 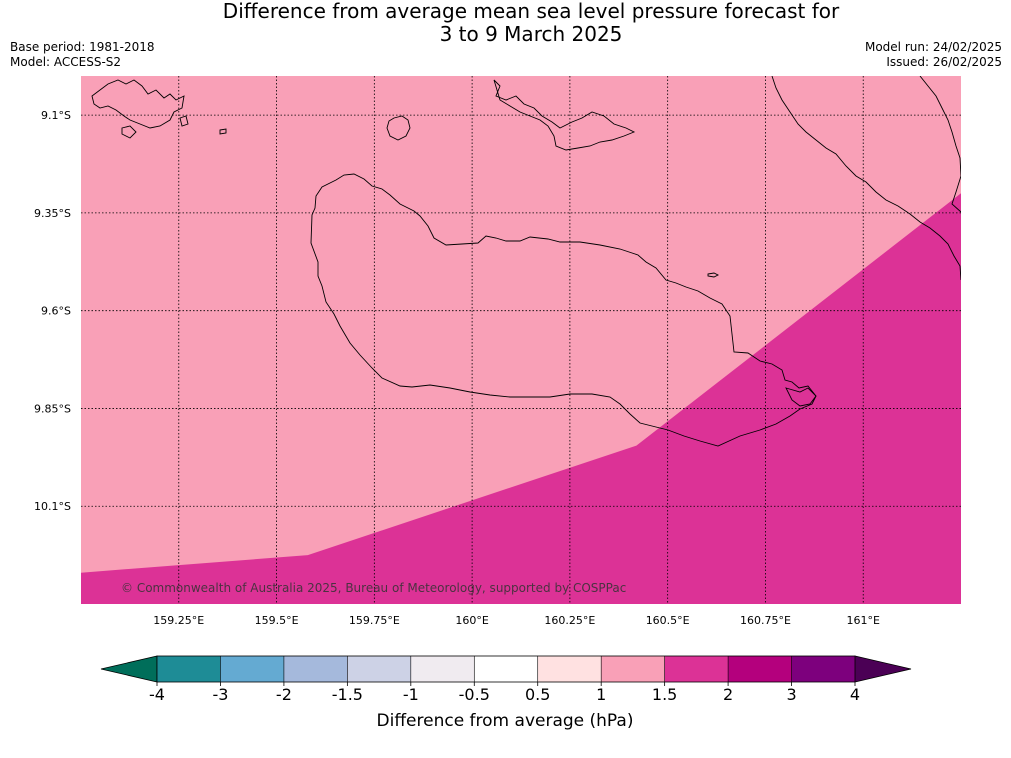 What do you see at coordinates (138, 104) in the screenshot?
I see `russell-islands` at bounding box center [138, 104].